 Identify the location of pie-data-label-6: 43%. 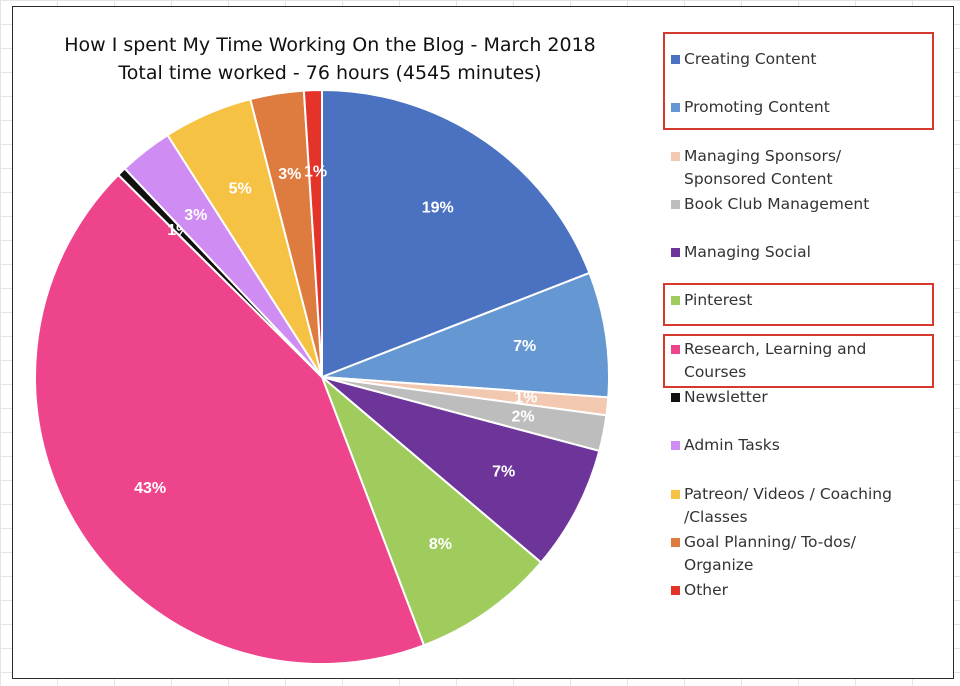
(150, 488).